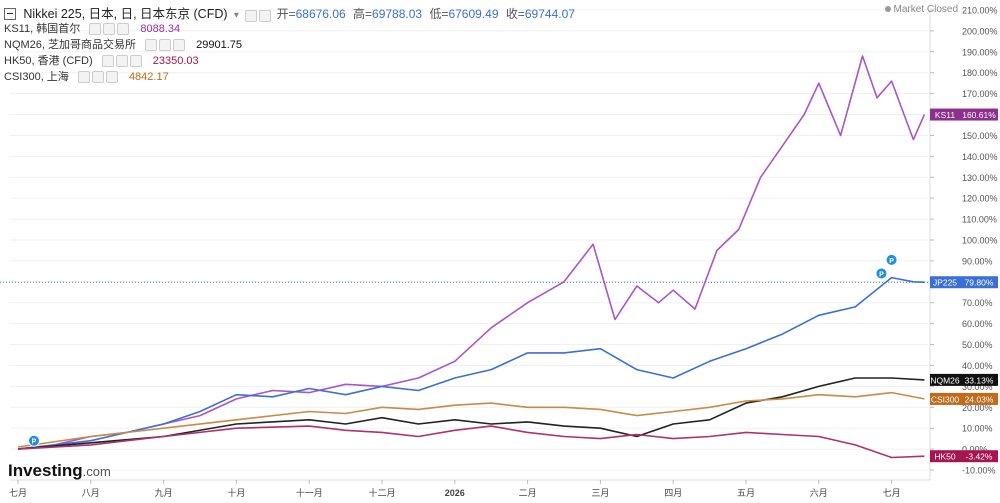 The height and width of the screenshot is (503, 1000). I want to click on value-tag-ks11: KS11 160.61%, so click(964, 114).